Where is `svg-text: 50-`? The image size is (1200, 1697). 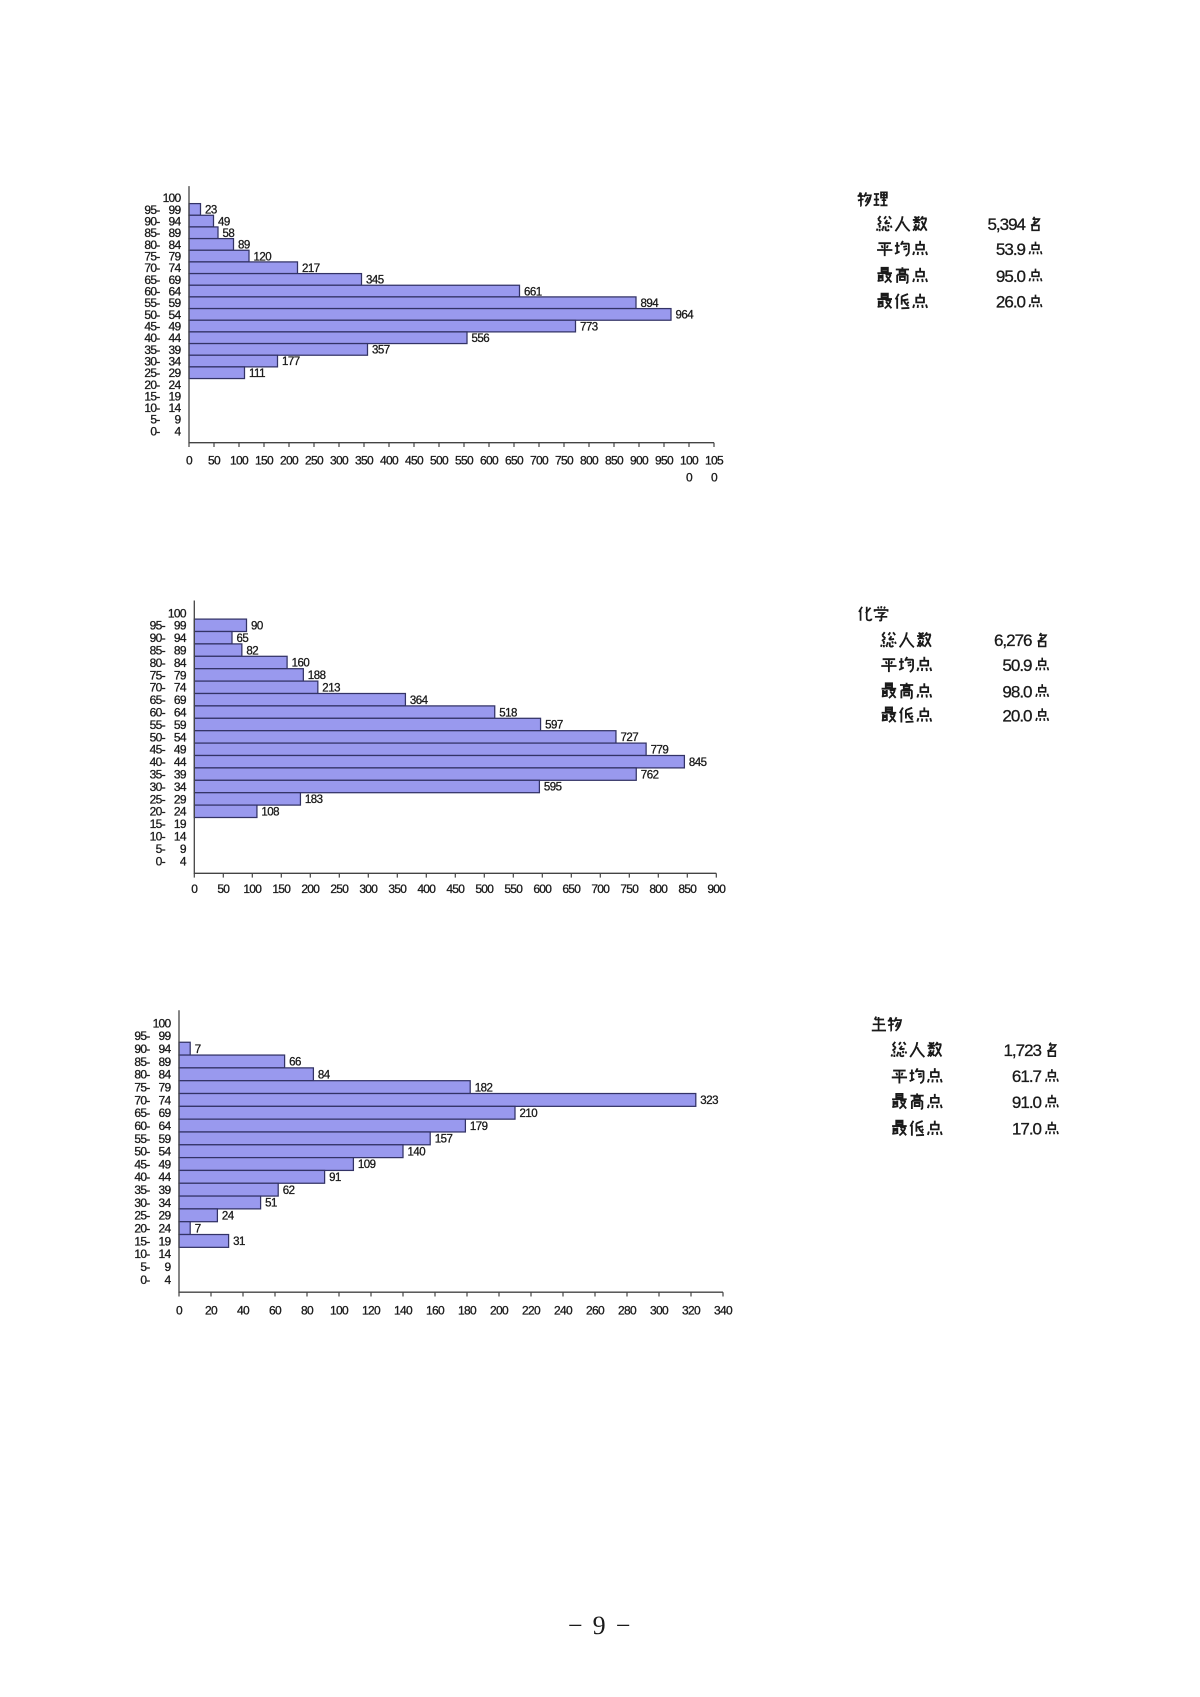
svg-text: 50- is located at coordinates (158, 737).